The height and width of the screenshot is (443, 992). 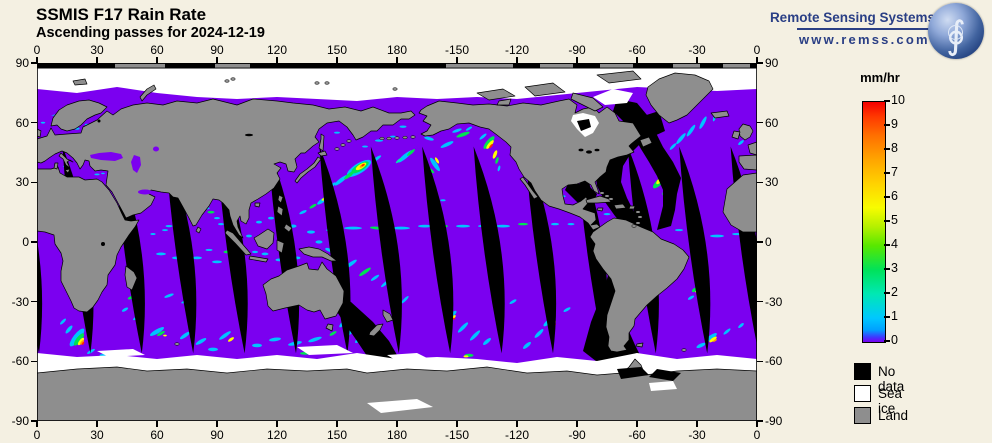 I want to click on lon-label-bottom: -60, so click(x=637, y=435).